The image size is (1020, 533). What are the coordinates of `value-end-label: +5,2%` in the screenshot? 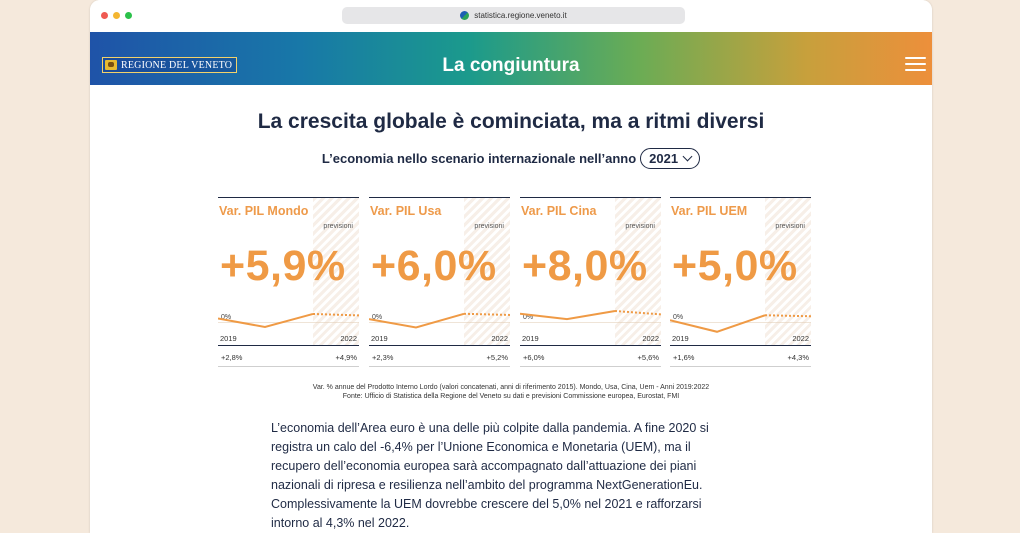 It's located at (497, 357).